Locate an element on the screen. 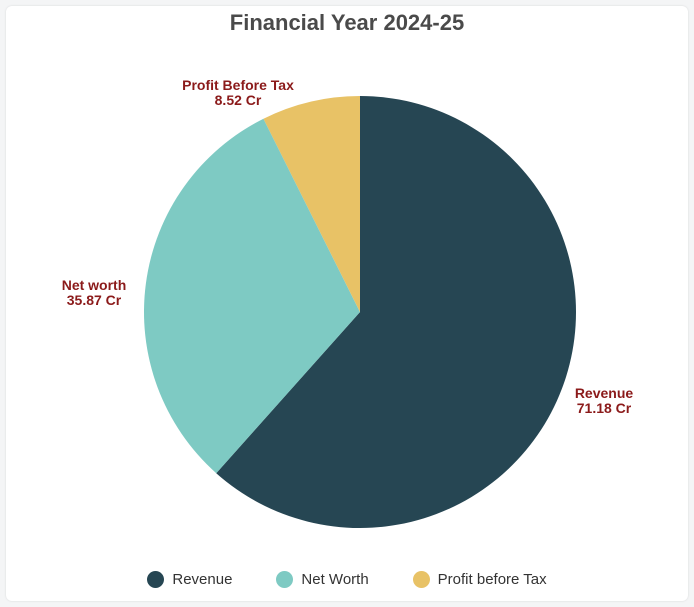 The width and height of the screenshot is (694, 607). slice-value-profit-before-tax: 8.52 Cr is located at coordinates (238, 100).